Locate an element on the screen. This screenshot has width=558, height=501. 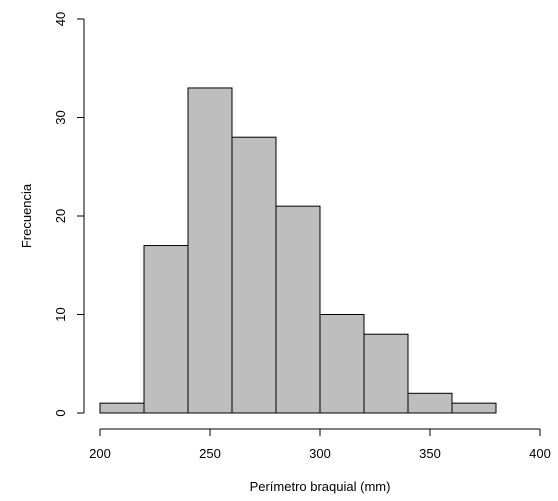
y-tick-label: 0 is located at coordinates (60, 412).